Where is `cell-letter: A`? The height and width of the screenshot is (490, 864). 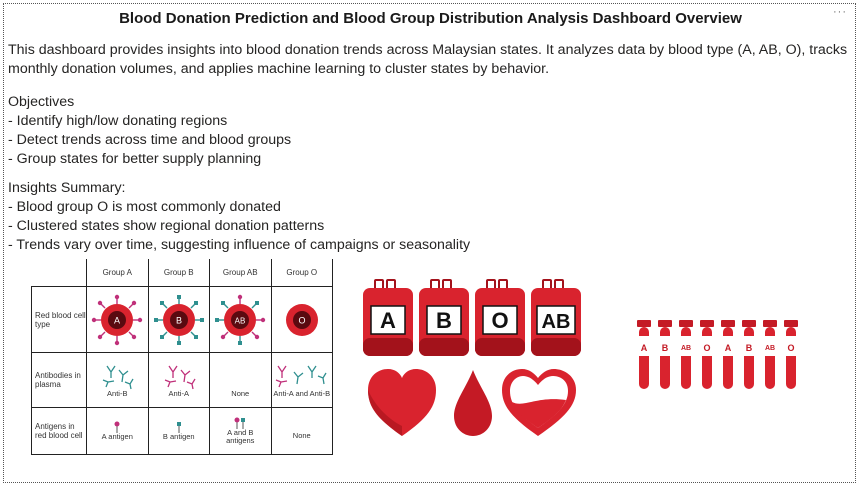
cell-letter: A is located at coordinates (117, 320).